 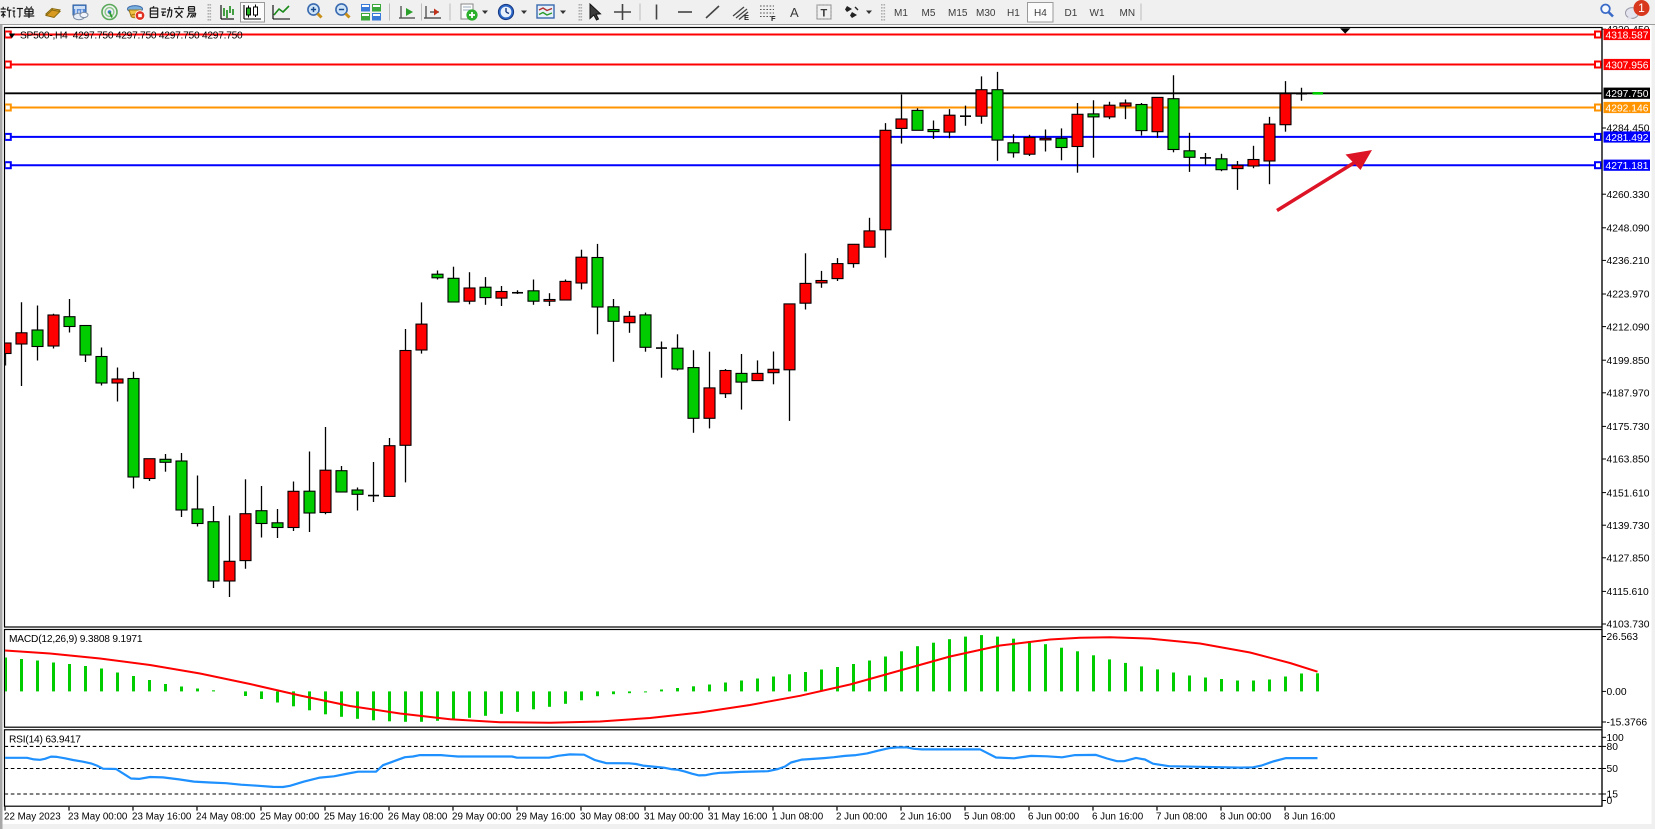 What do you see at coordinates (824, 14) in the screenshot?
I see `svg-text: T` at bounding box center [824, 14].